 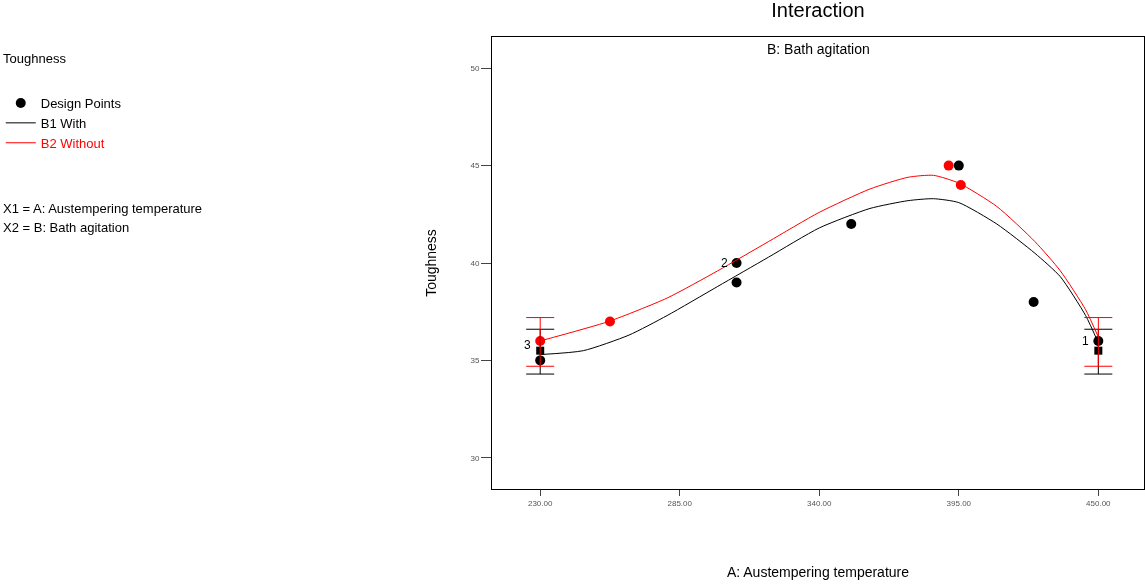 I want to click on legend-label: B2 Without, so click(x=72, y=143).